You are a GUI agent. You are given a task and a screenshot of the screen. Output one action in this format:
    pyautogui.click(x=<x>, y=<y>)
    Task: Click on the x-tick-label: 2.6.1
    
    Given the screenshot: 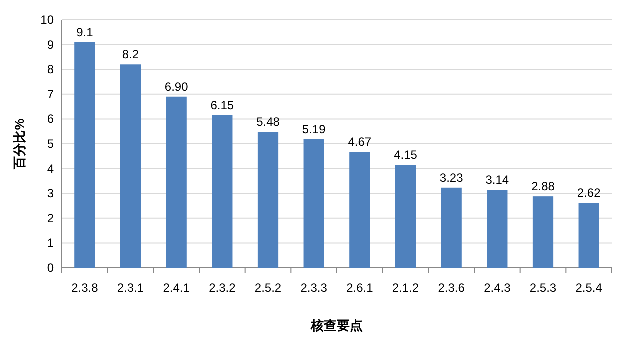 What is the action you would take?
    pyautogui.click(x=360, y=288)
    